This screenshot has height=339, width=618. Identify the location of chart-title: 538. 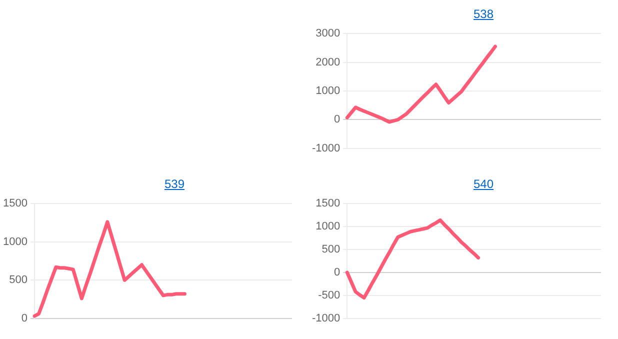
(483, 14).